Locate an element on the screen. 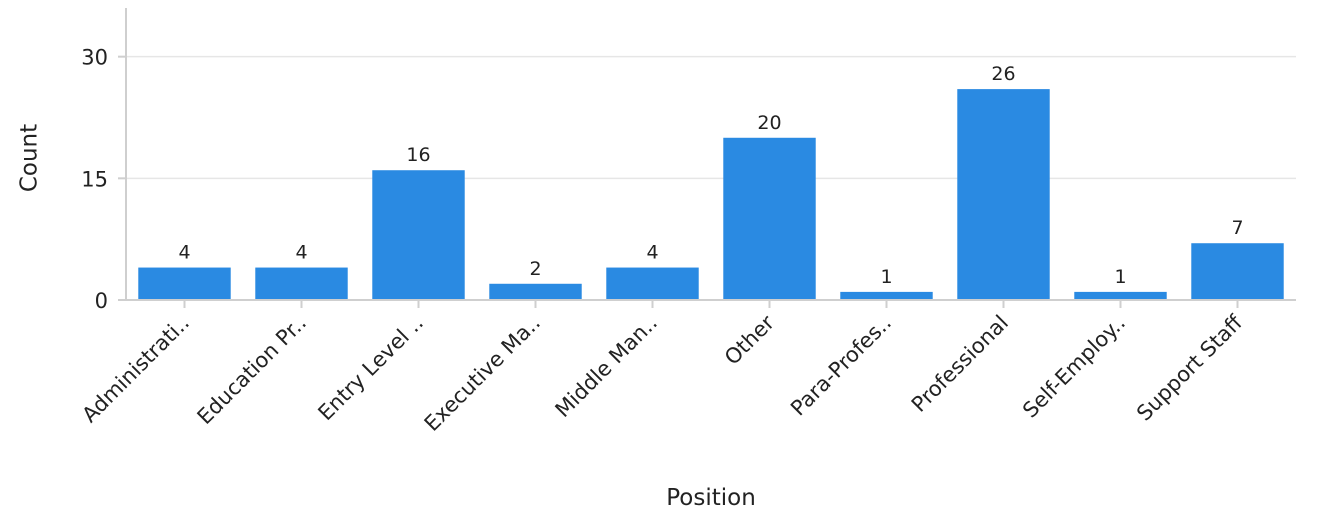  x-tick-label-6: Para-Profes.. is located at coordinates (841, 366).